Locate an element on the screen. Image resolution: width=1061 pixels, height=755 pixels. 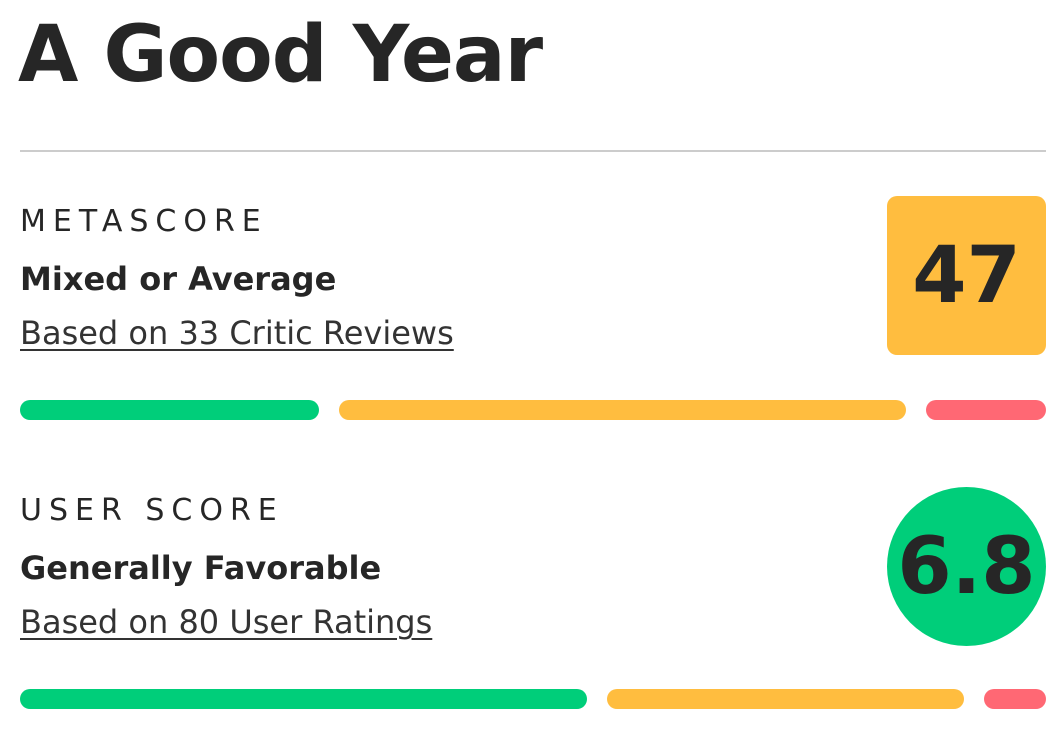
score-badge: 6.8 is located at coordinates (966, 566).